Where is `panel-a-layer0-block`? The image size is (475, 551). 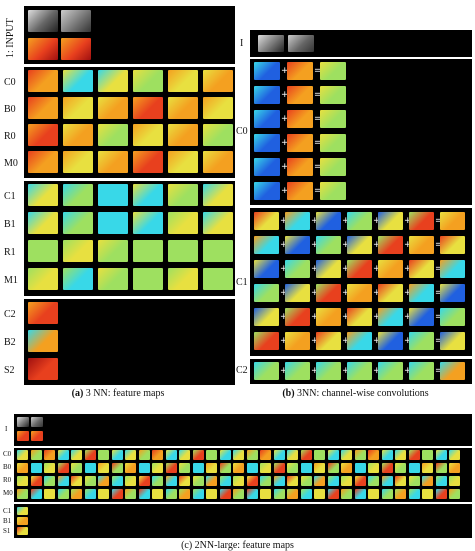 panel-a-layer0-block is located at coordinates (129, 122).